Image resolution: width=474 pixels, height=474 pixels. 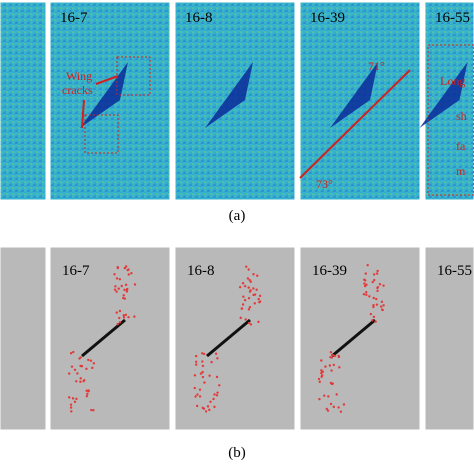 I want to click on panel-label: 16-55, so click(x=454, y=271).